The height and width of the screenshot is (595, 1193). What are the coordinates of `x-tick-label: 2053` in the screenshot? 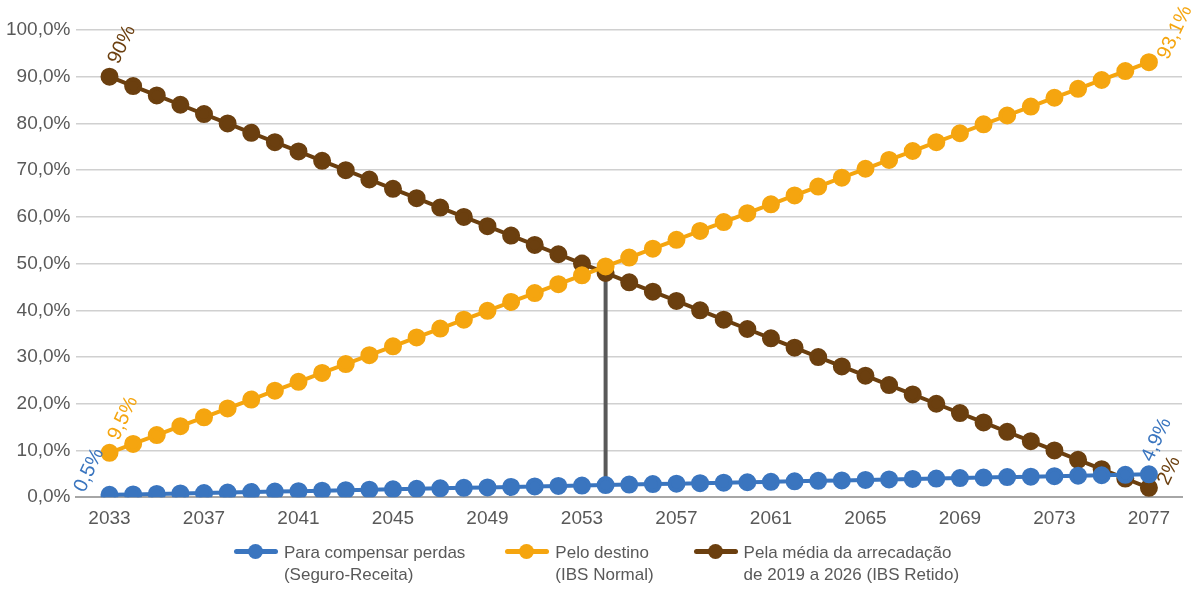 It's located at (582, 517).